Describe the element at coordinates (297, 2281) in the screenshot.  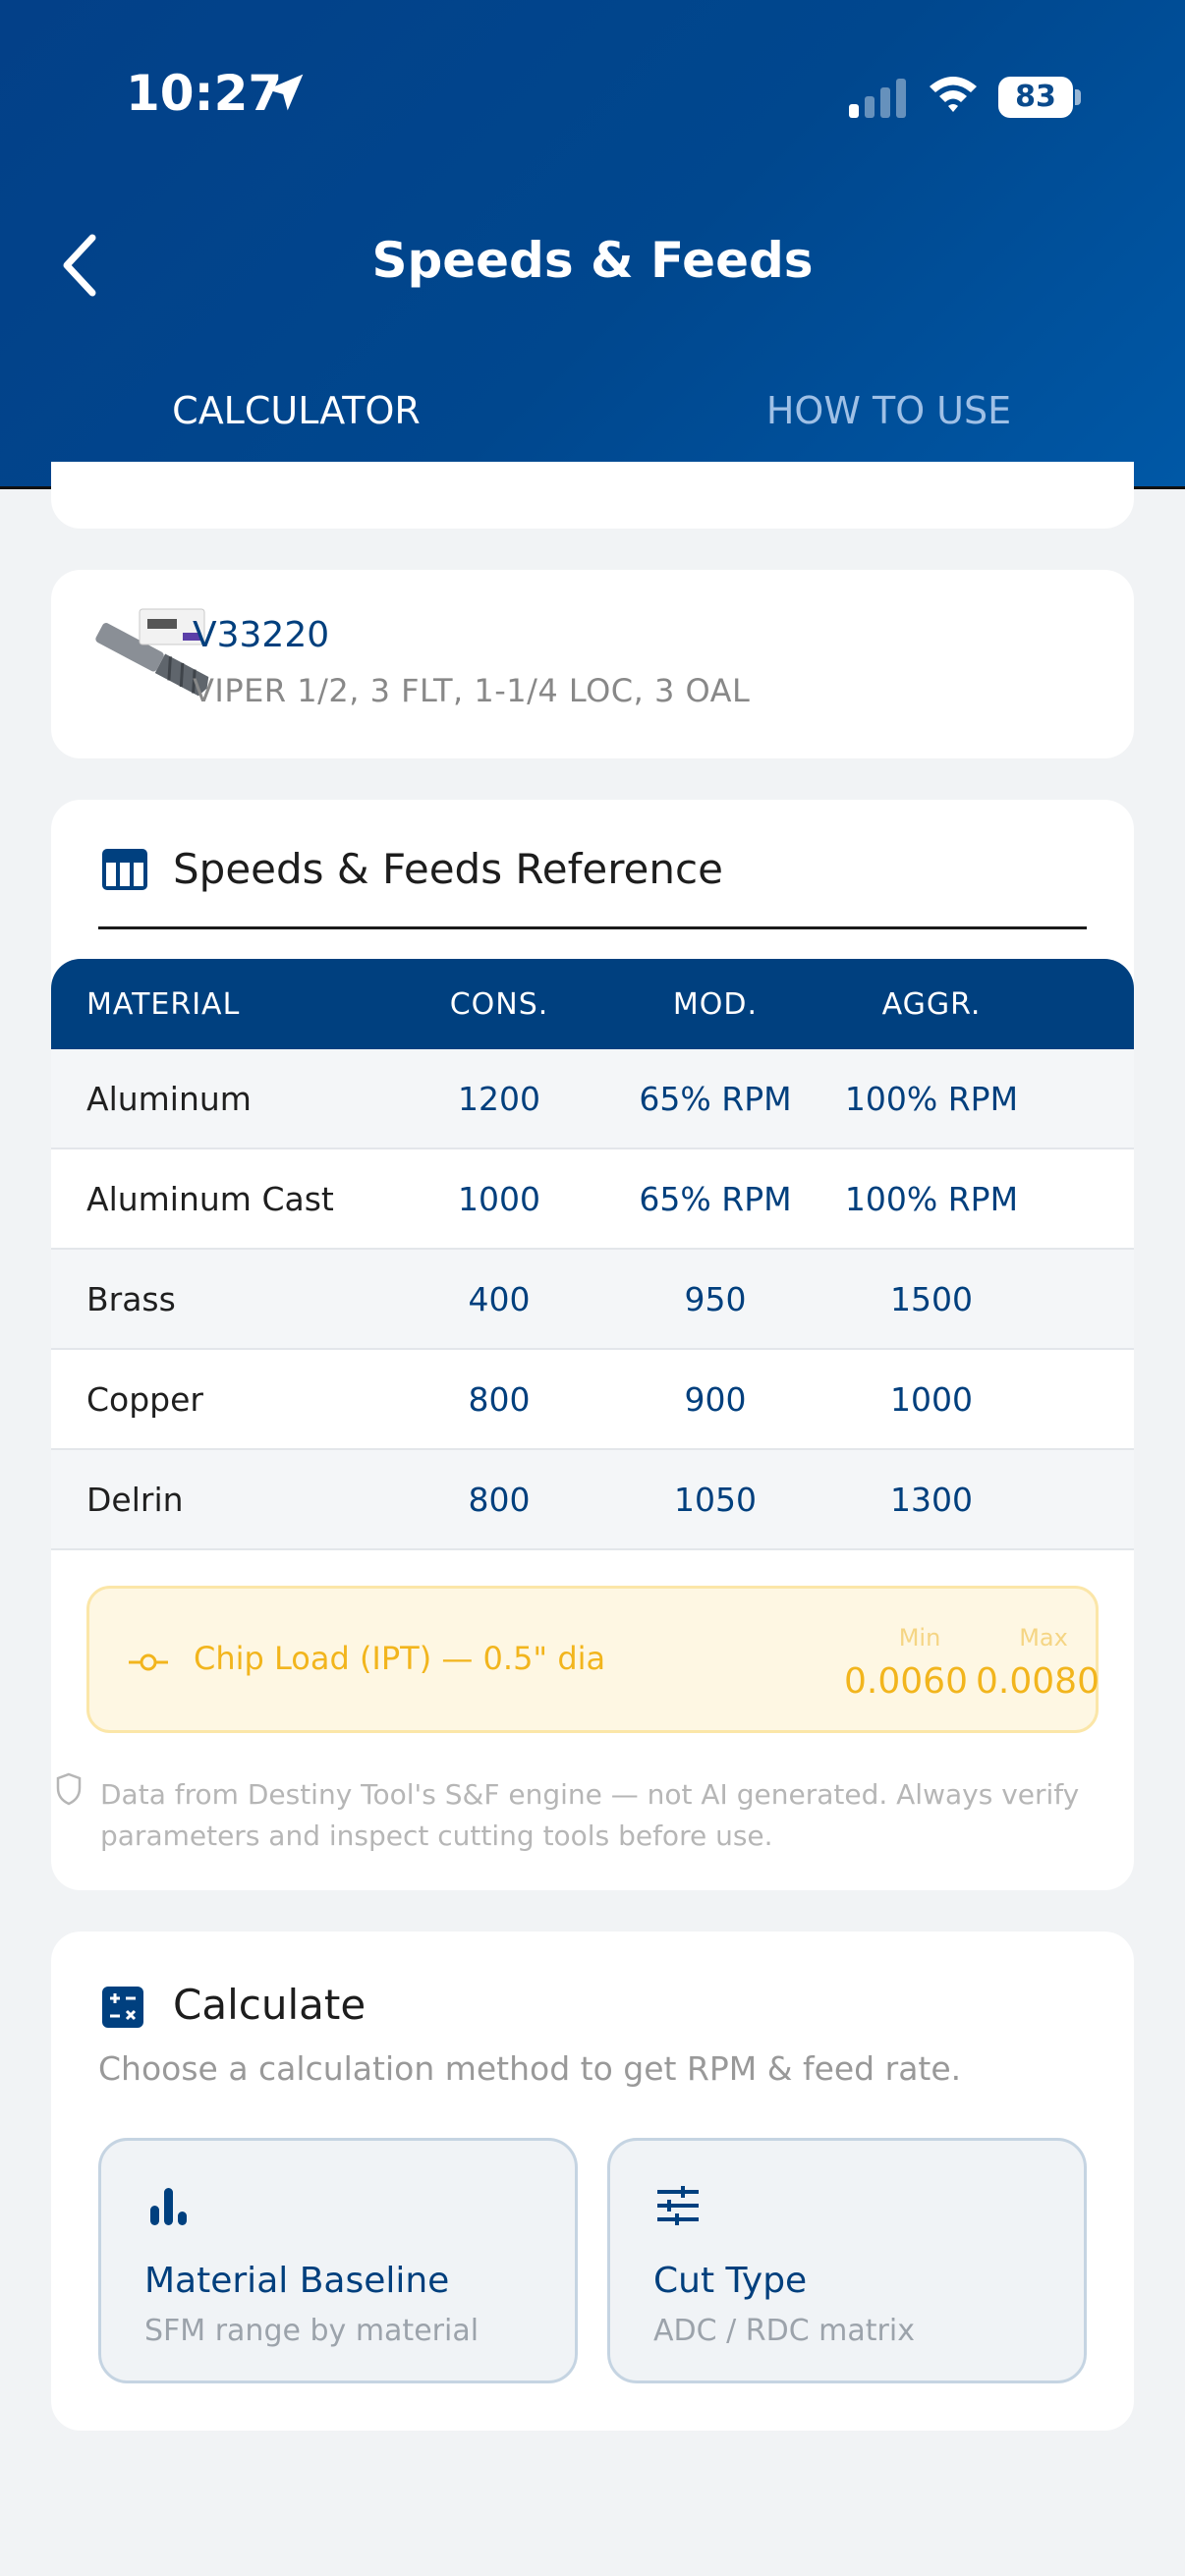
I see `option-title: Material Baseline` at that location.